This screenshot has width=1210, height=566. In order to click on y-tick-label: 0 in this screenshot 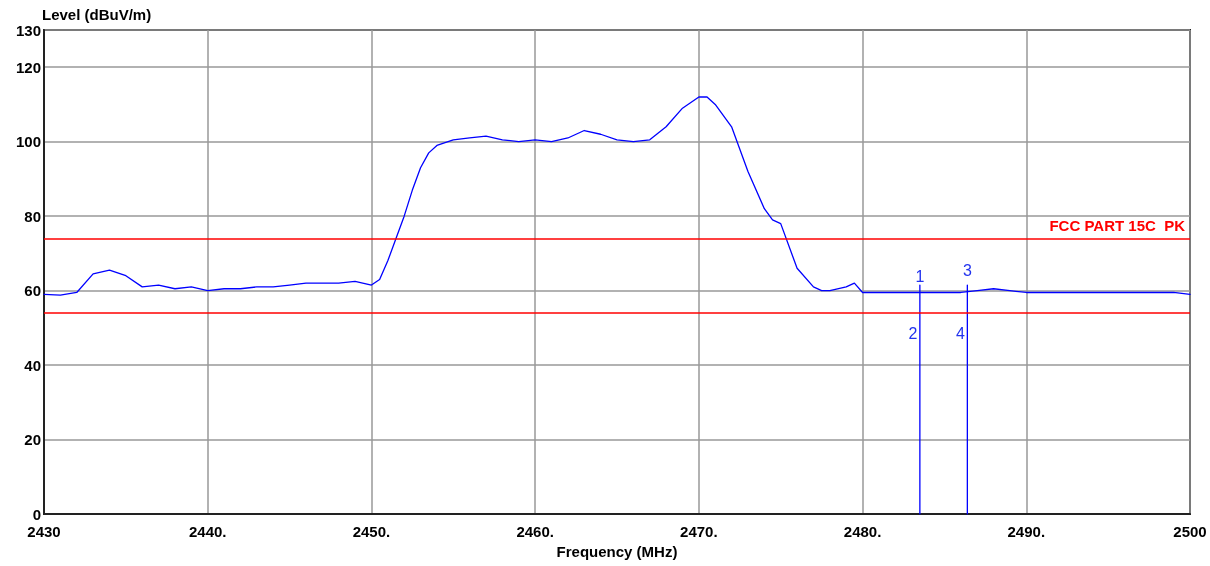, I will do `click(36, 514)`.